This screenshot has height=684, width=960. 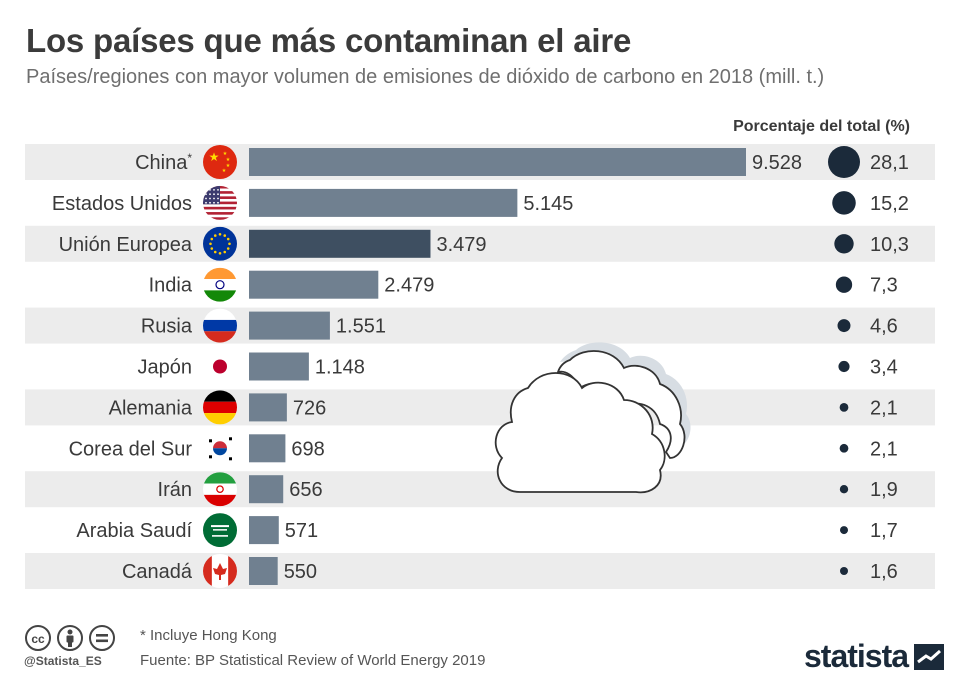 I want to click on chart-row: China* ★ ★★★★ 9.528 28,1, so click(x=480, y=162).